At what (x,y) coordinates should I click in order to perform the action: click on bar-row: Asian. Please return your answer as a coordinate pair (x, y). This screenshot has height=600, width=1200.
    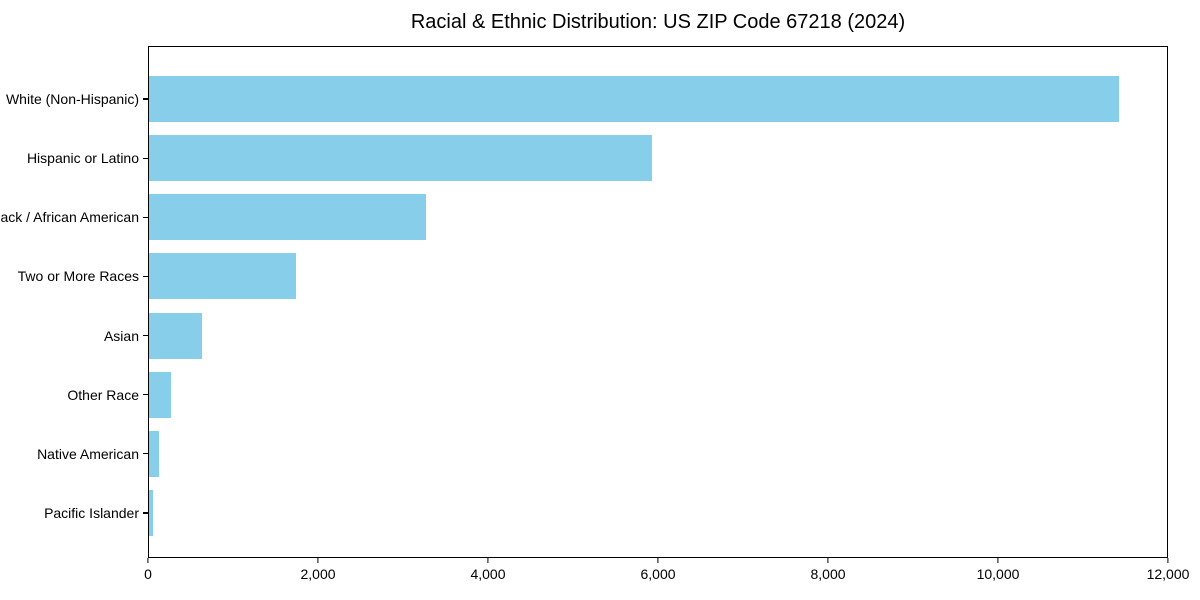
    Looking at the image, I should click on (635, 335).